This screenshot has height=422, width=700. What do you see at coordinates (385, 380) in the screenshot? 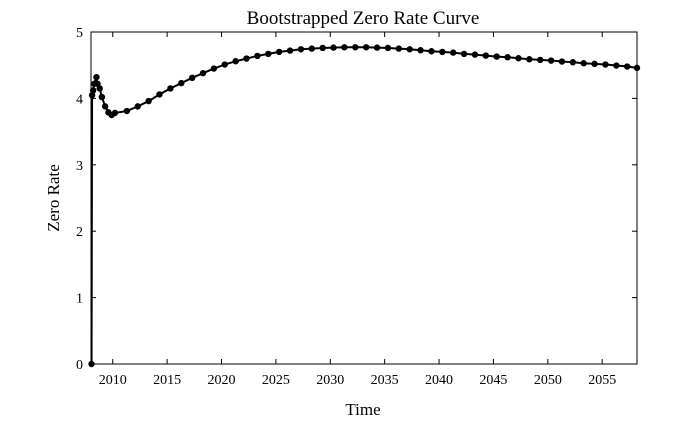
I see `x-tick-label: 2035` at bounding box center [385, 380].